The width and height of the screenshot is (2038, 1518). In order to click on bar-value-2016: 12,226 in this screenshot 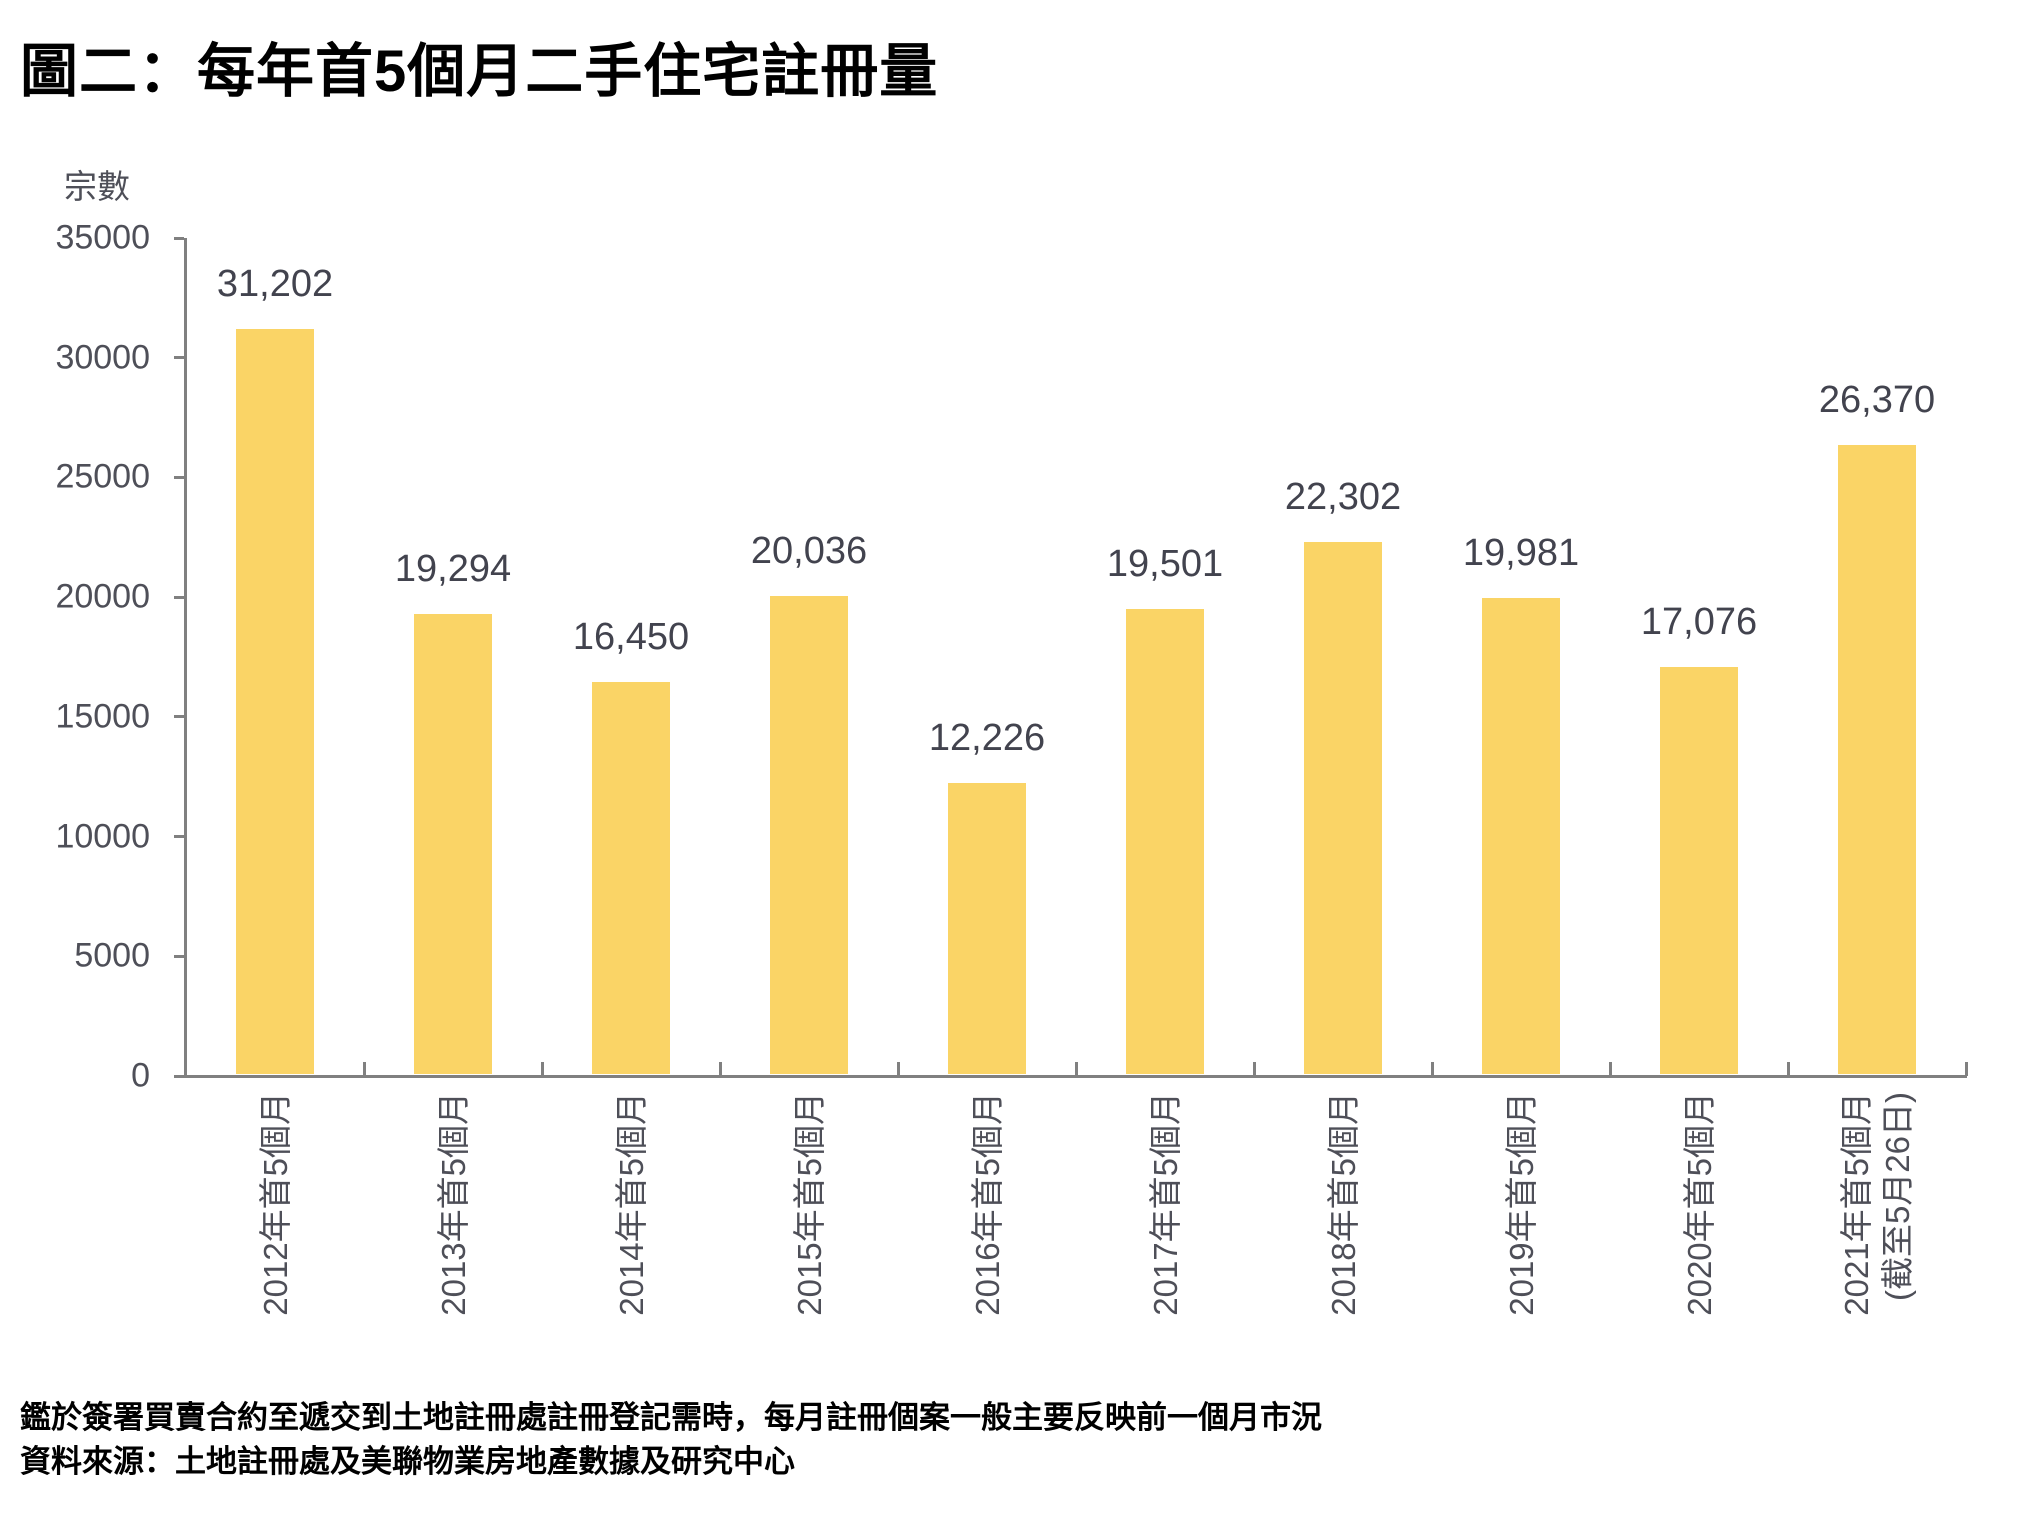, I will do `click(987, 738)`.